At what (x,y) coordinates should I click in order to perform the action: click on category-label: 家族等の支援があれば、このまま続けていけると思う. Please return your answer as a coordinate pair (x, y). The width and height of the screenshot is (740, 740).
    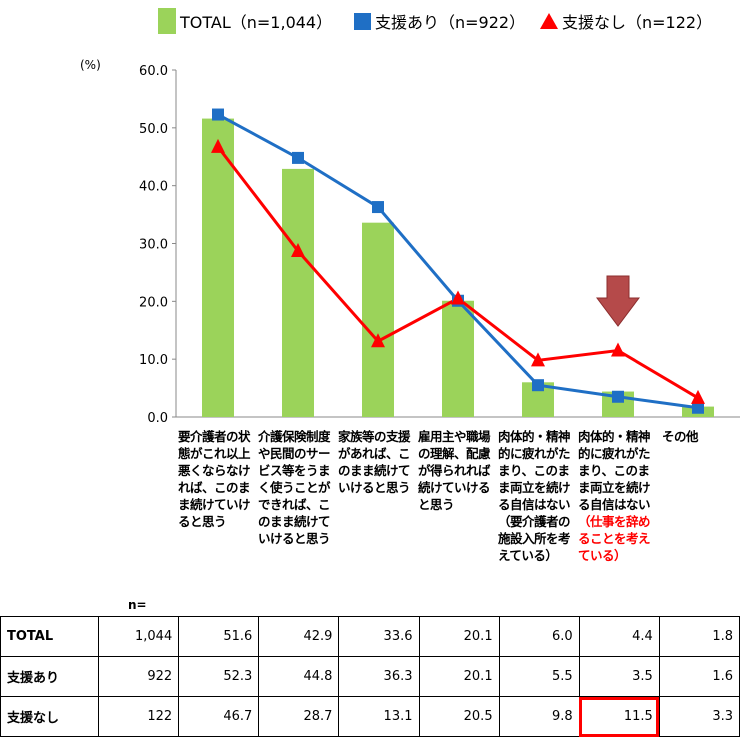
    Looking at the image, I should click on (375, 462).